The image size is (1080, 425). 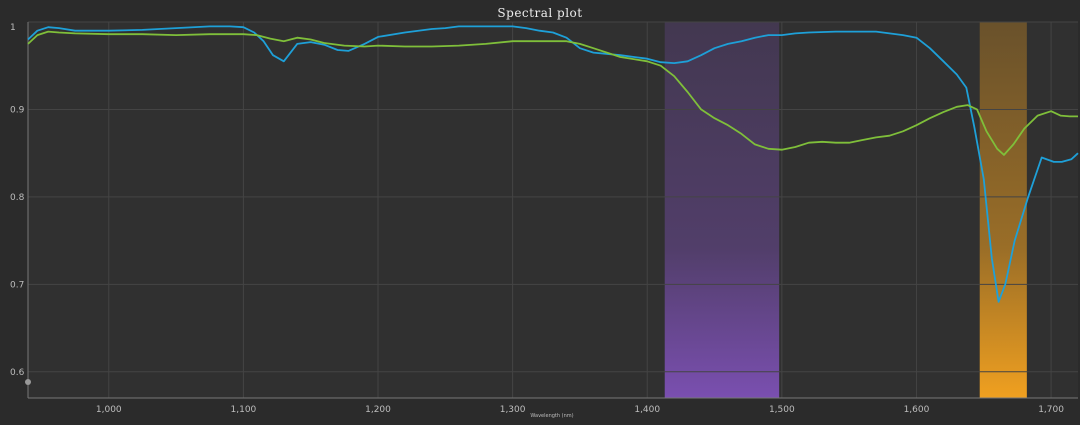 I want to click on x-tick-label-7: 1,600, so click(x=917, y=410).